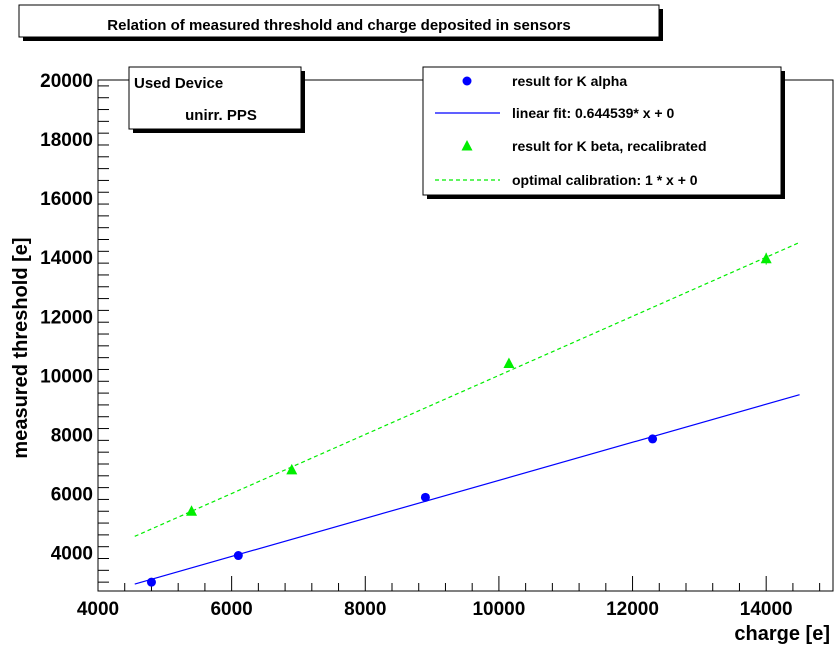 This screenshot has width=837, height=650. Describe the element at coordinates (66, 258) in the screenshot. I see `y-tick-label: 14000` at that location.